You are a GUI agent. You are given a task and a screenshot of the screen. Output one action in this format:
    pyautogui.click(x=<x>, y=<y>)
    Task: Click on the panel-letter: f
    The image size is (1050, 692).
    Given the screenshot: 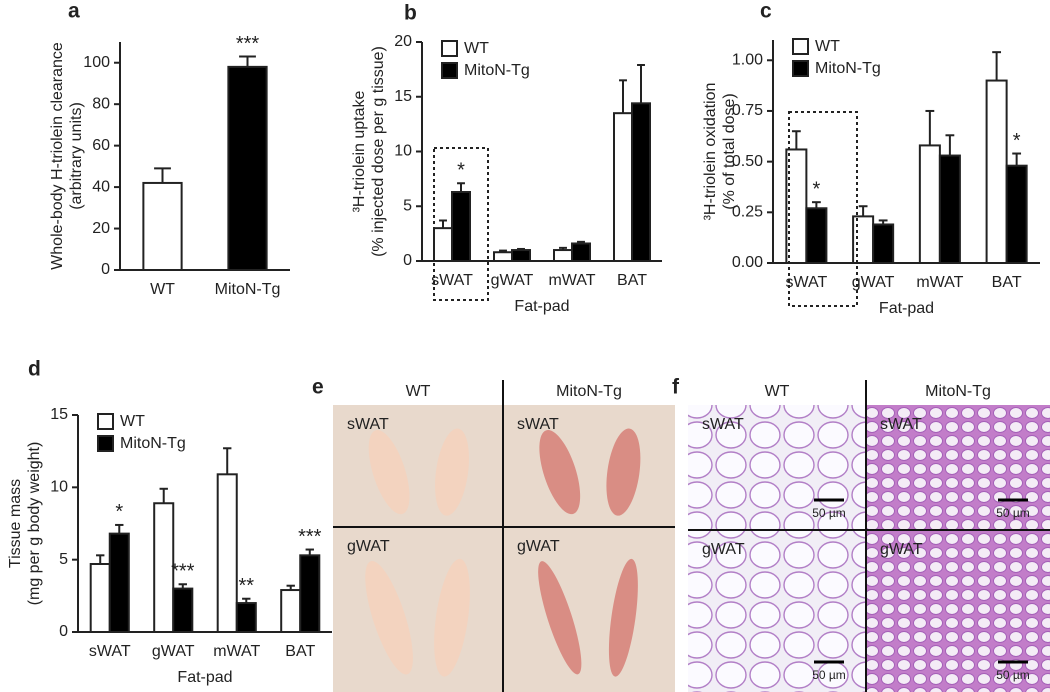 What is the action you would take?
    pyautogui.click(x=676, y=387)
    